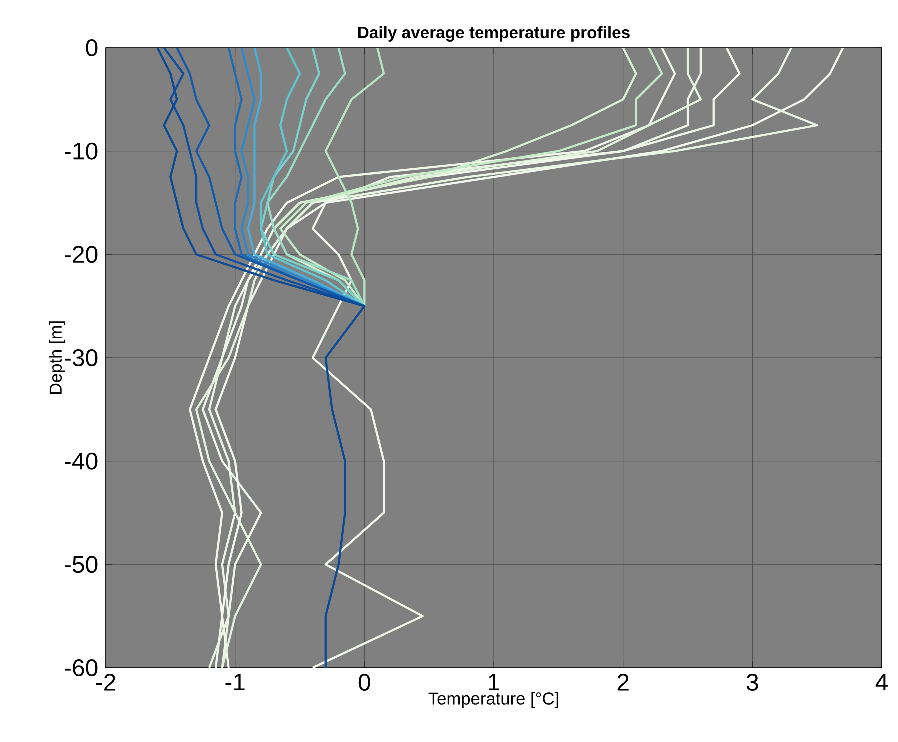 The image size is (898, 742). Describe the element at coordinates (81, 667) in the screenshot. I see `y-tick-label: -60` at that location.